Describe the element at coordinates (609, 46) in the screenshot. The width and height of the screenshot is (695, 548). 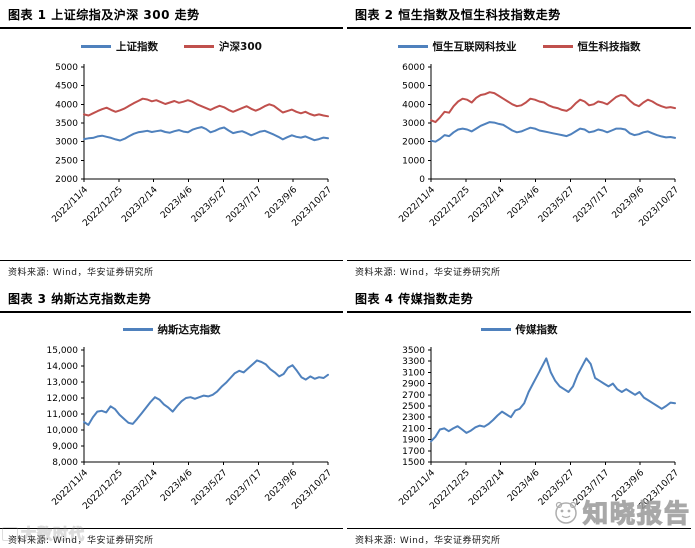
I see `legend-label: 恒生科技指数` at that location.